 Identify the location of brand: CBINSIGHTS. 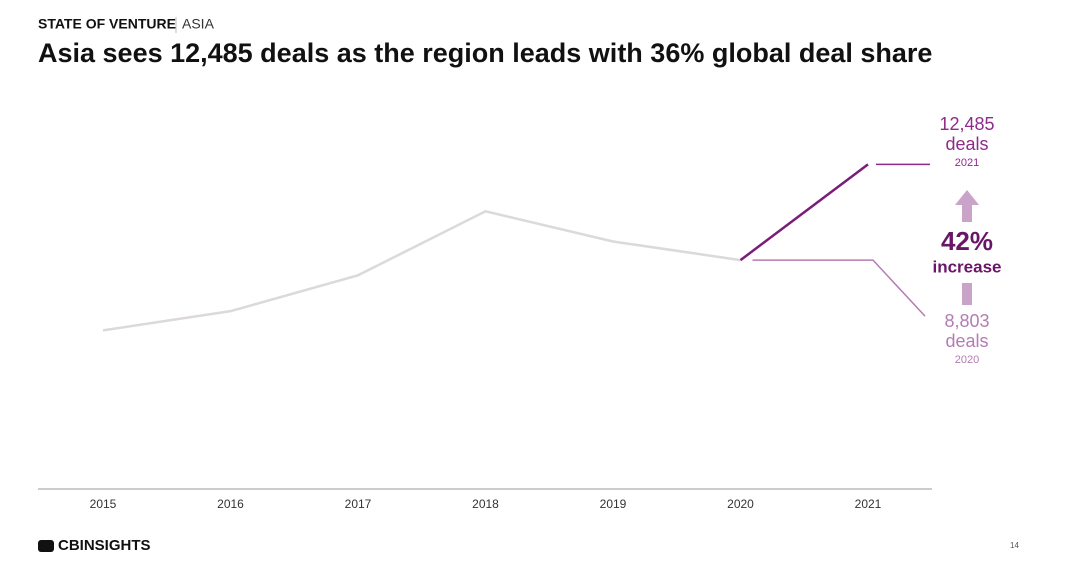
(104, 545).